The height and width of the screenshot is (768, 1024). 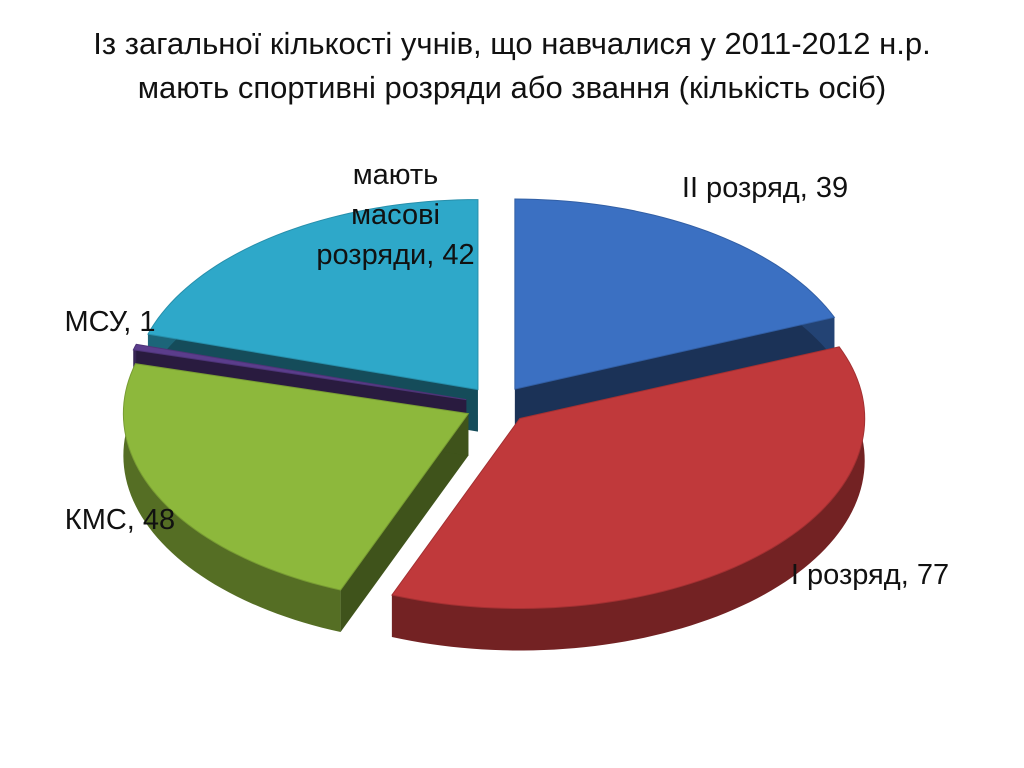 What do you see at coordinates (740, 188) in the screenshot?
I see `label-category: II розряд` at bounding box center [740, 188].